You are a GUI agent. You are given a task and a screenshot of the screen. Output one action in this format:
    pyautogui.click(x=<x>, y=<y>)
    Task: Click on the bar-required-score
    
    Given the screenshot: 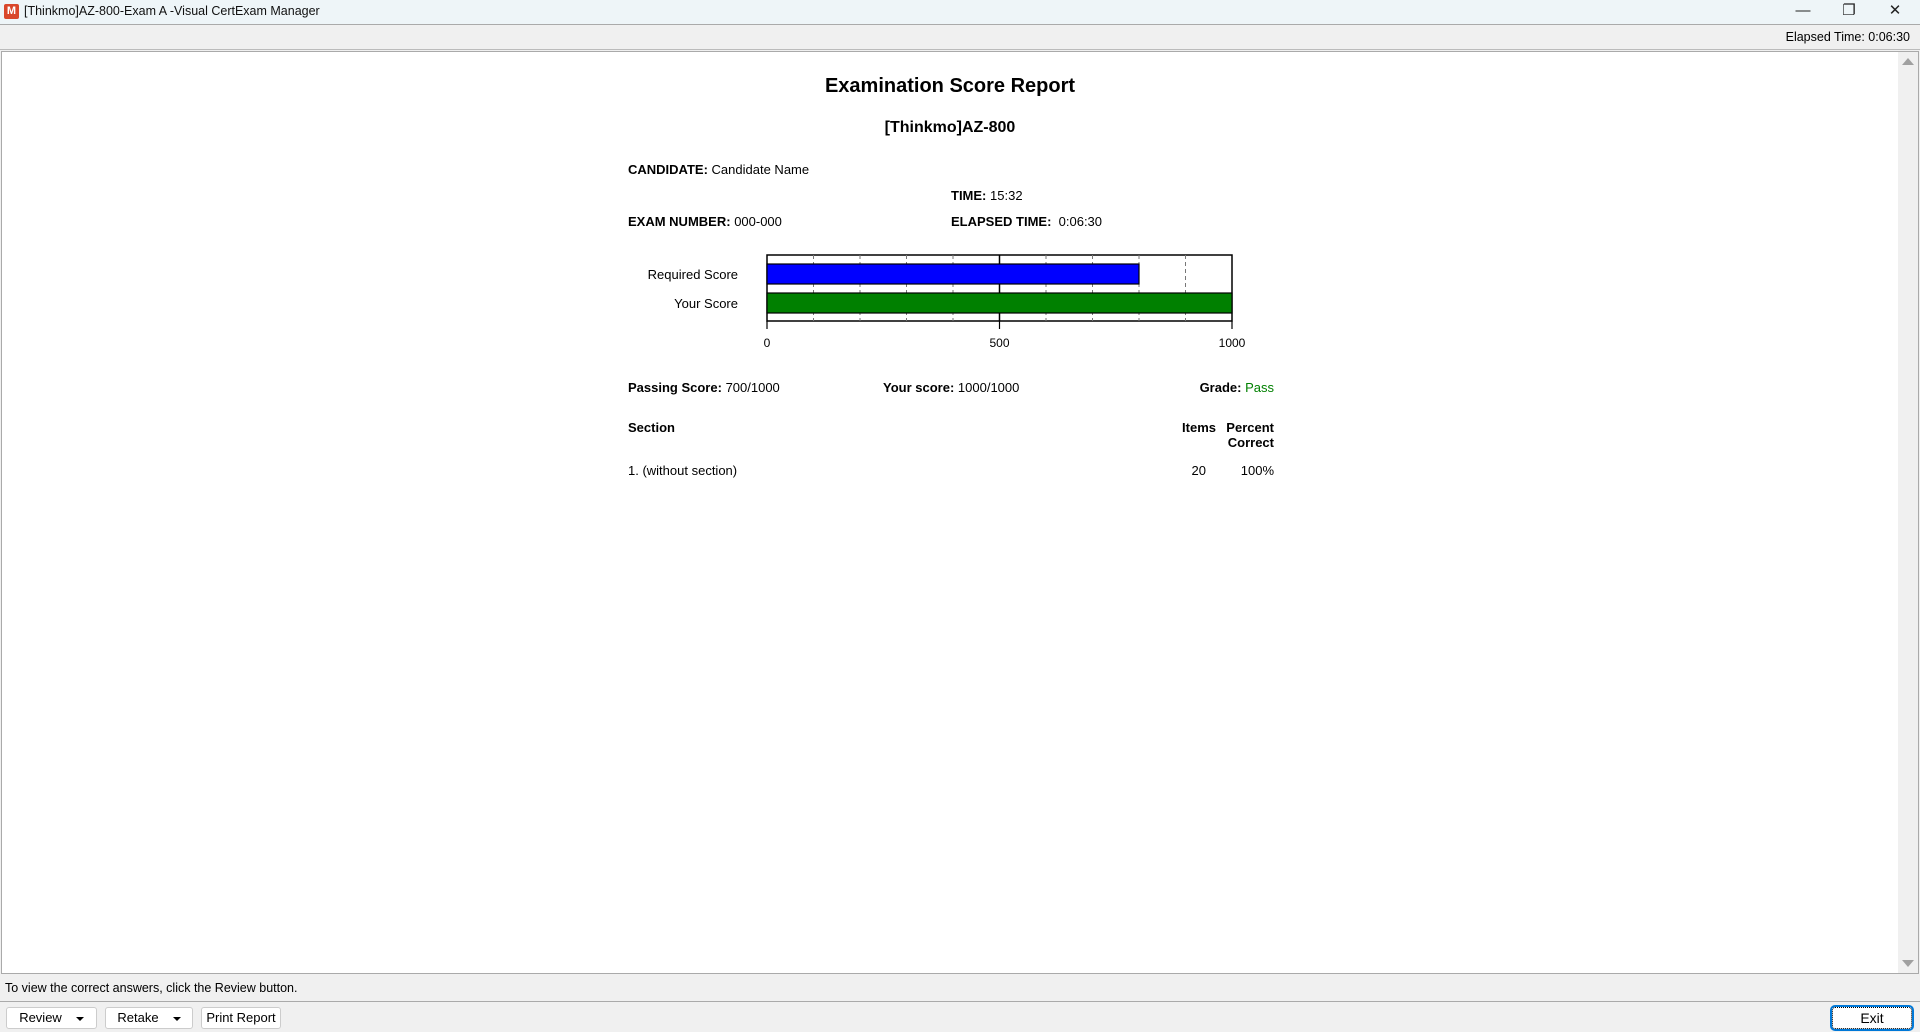 What is the action you would take?
    pyautogui.click(x=953, y=274)
    